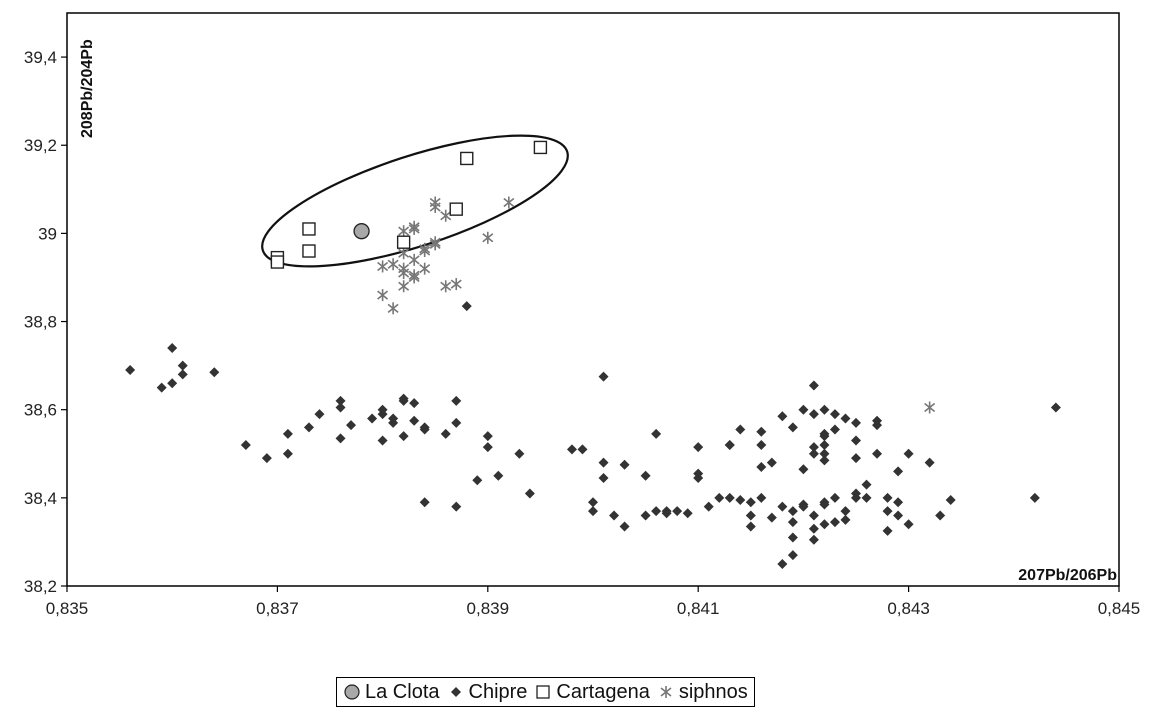 This screenshot has height=712, width=1149. Describe the element at coordinates (40, 498) in the screenshot. I see `y-tick-label: 38,4` at that location.